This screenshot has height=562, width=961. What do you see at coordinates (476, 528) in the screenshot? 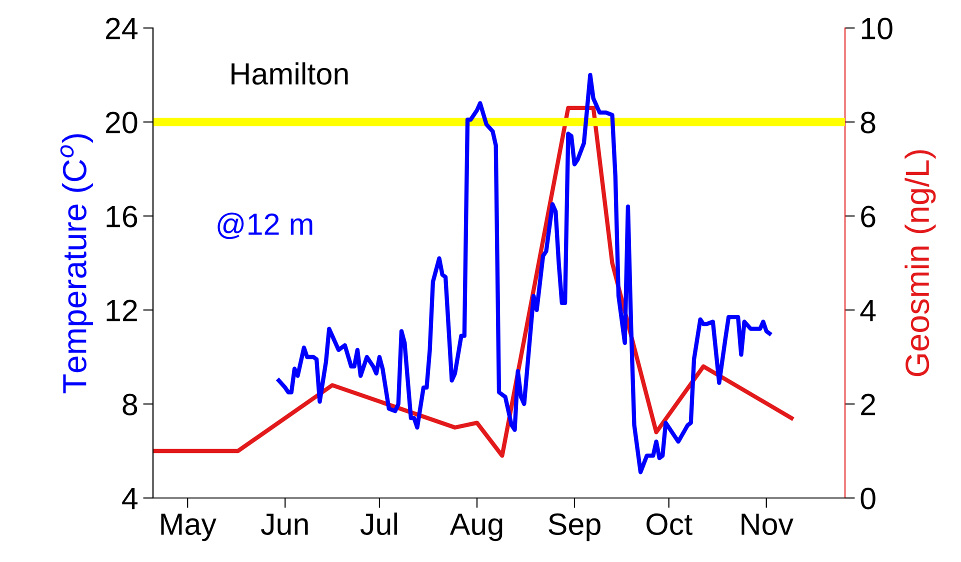
I see `x-tick-label: Aug` at bounding box center [476, 528].